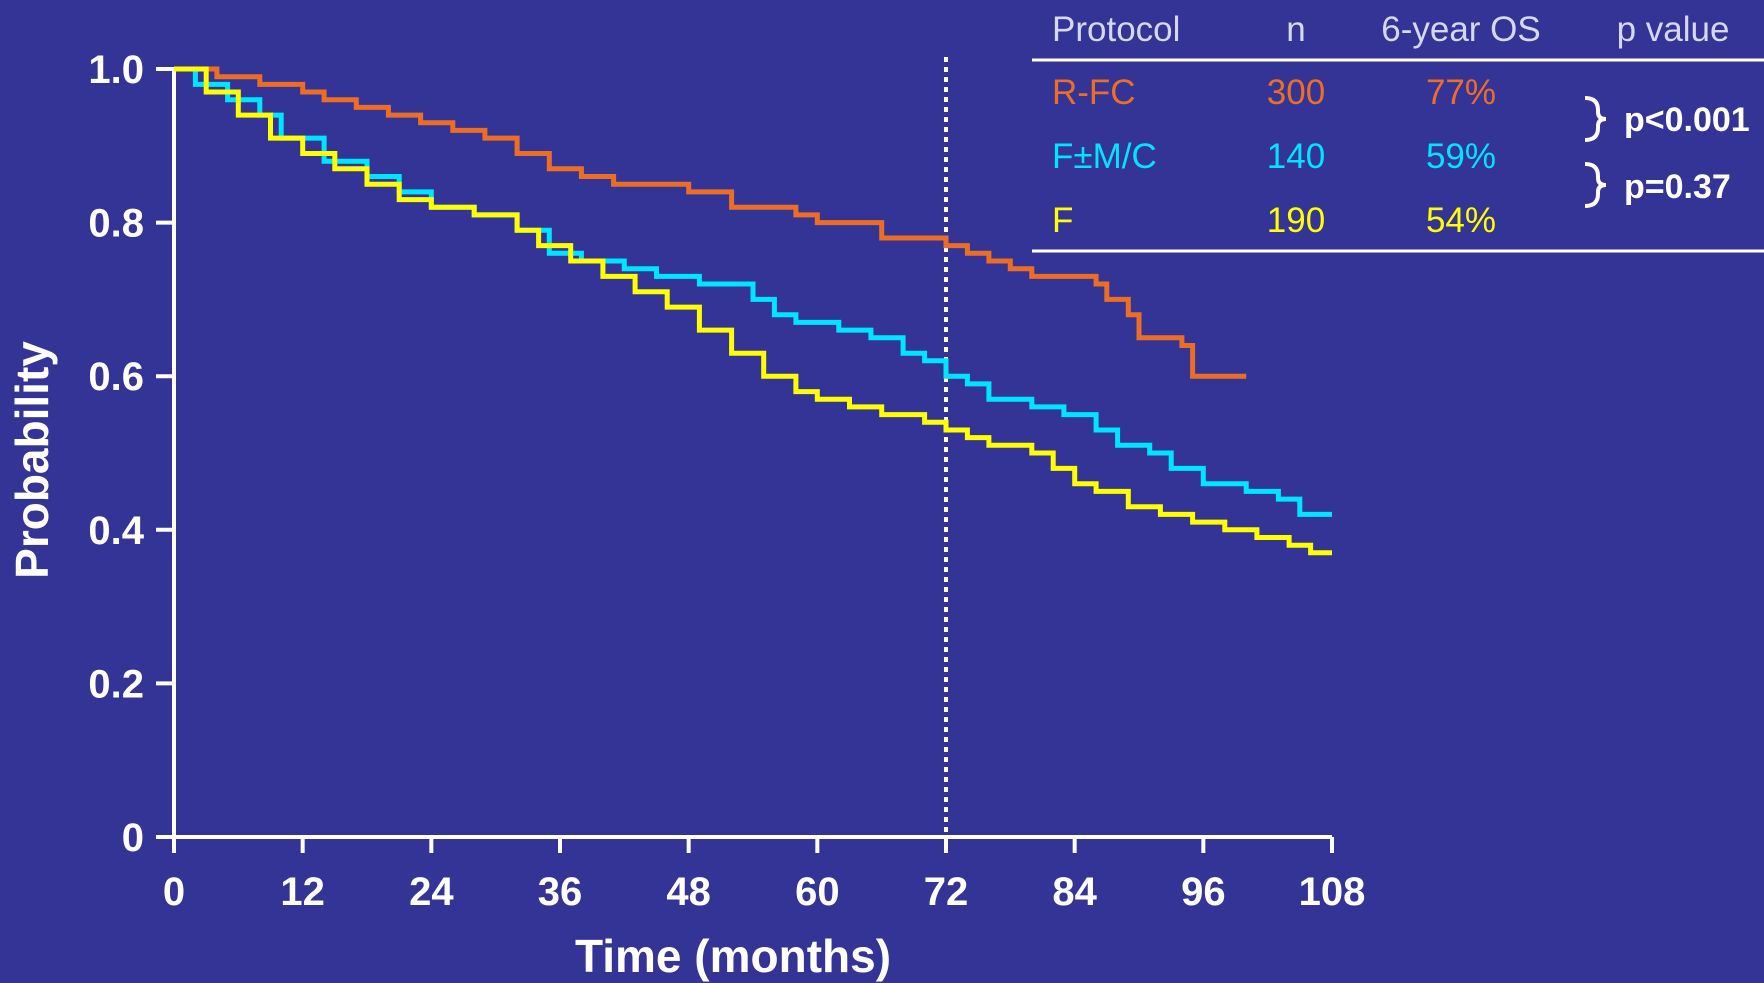  Describe the element at coordinates (1461, 220) in the screenshot. I see `table-row-os: 54%` at that location.